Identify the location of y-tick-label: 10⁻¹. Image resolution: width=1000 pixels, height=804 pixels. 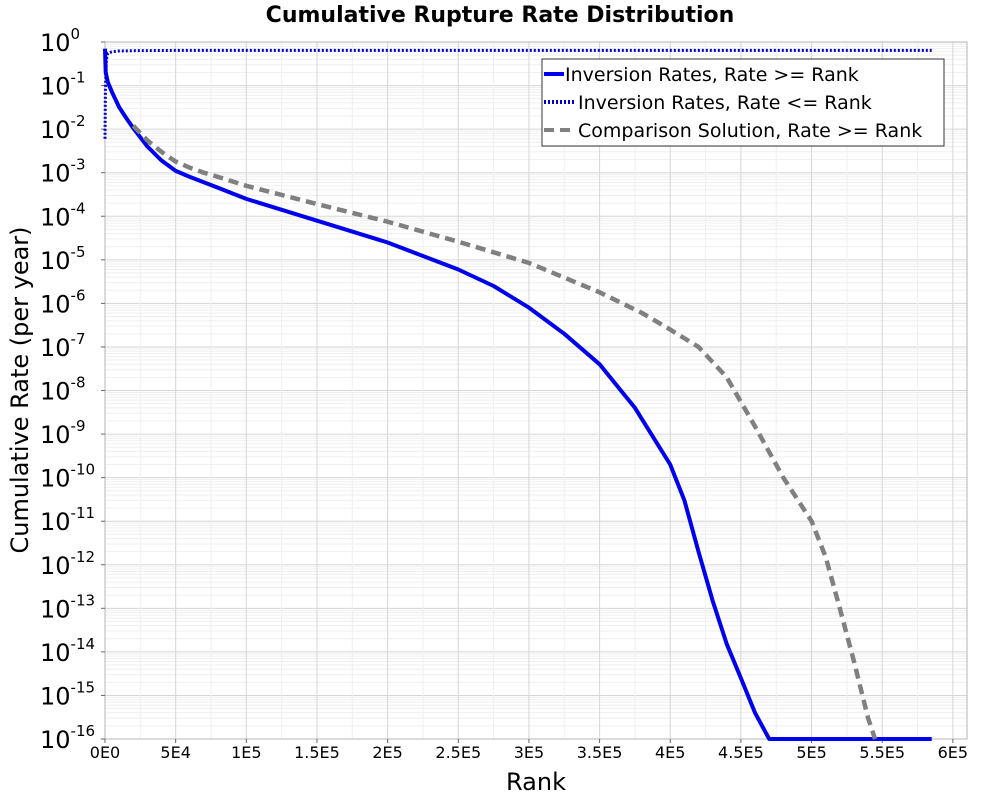
(63, 85).